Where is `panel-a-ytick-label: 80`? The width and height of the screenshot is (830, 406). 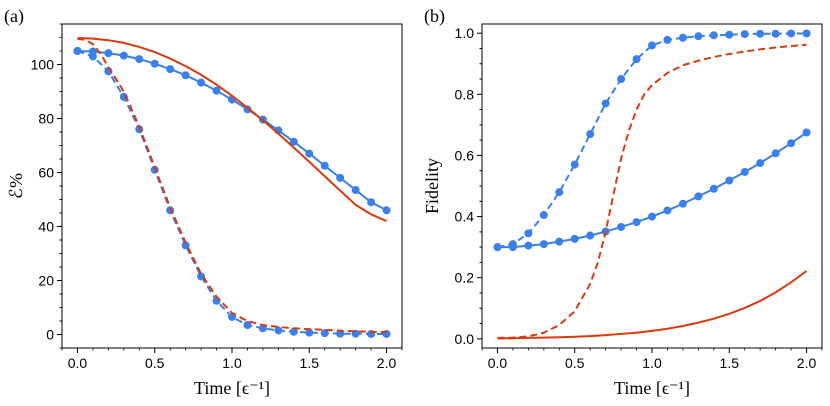 panel-a-ytick-label: 80 is located at coordinates (46, 119).